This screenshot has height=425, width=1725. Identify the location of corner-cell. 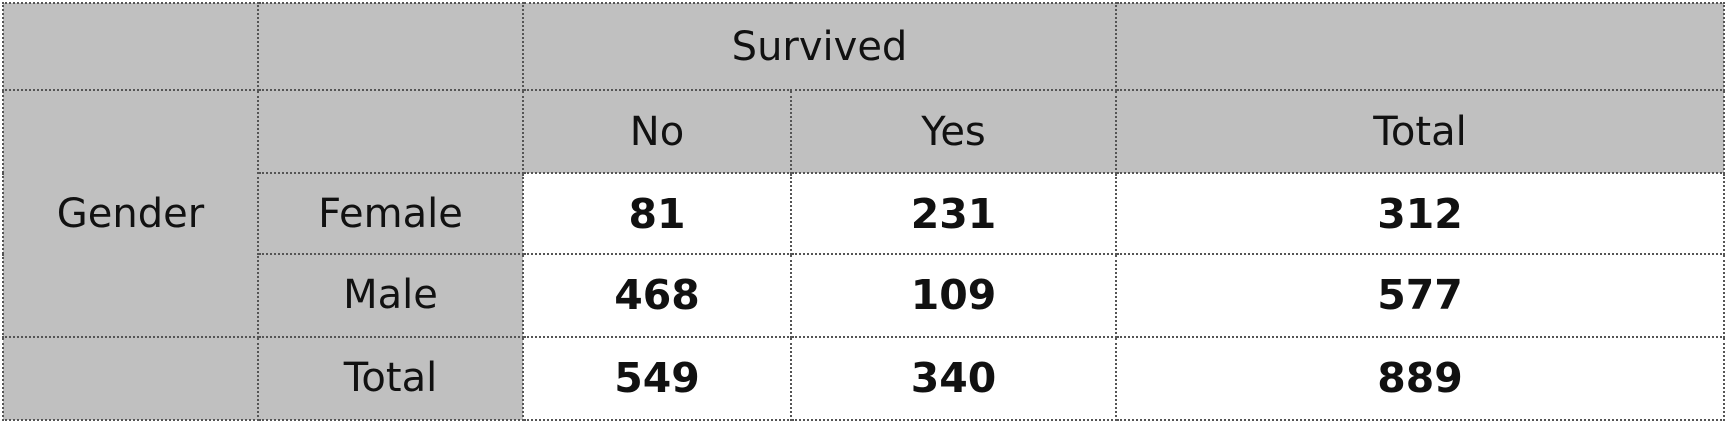
(130, 46).